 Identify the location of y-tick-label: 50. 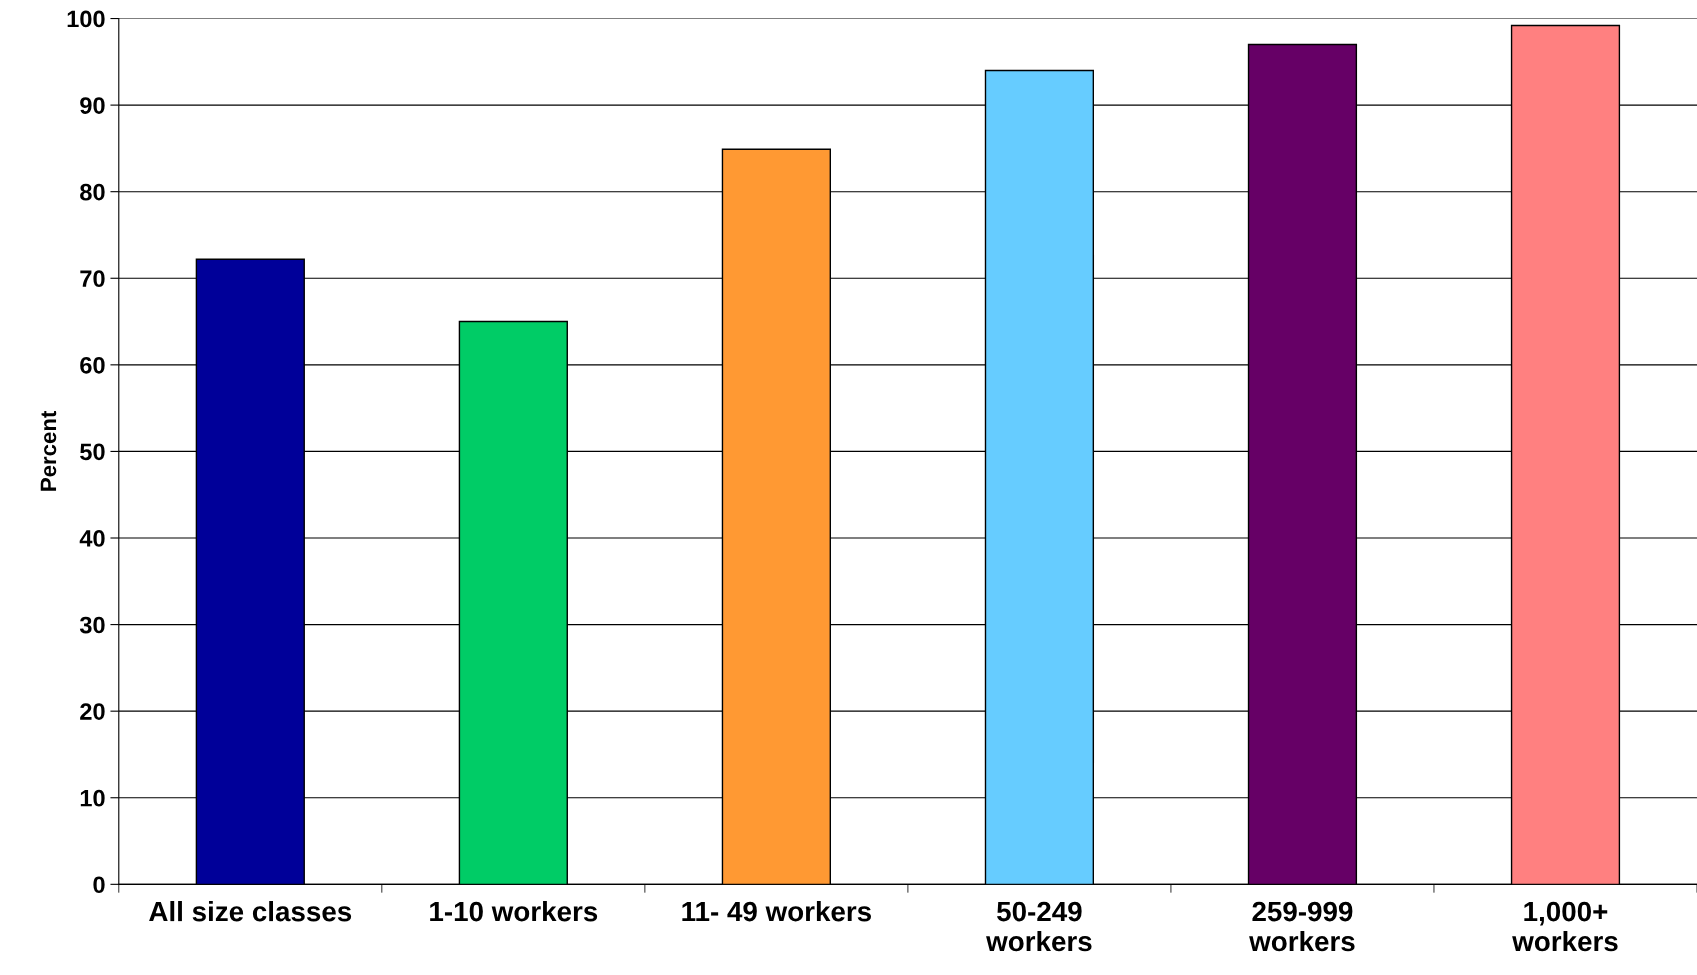
(92, 452).